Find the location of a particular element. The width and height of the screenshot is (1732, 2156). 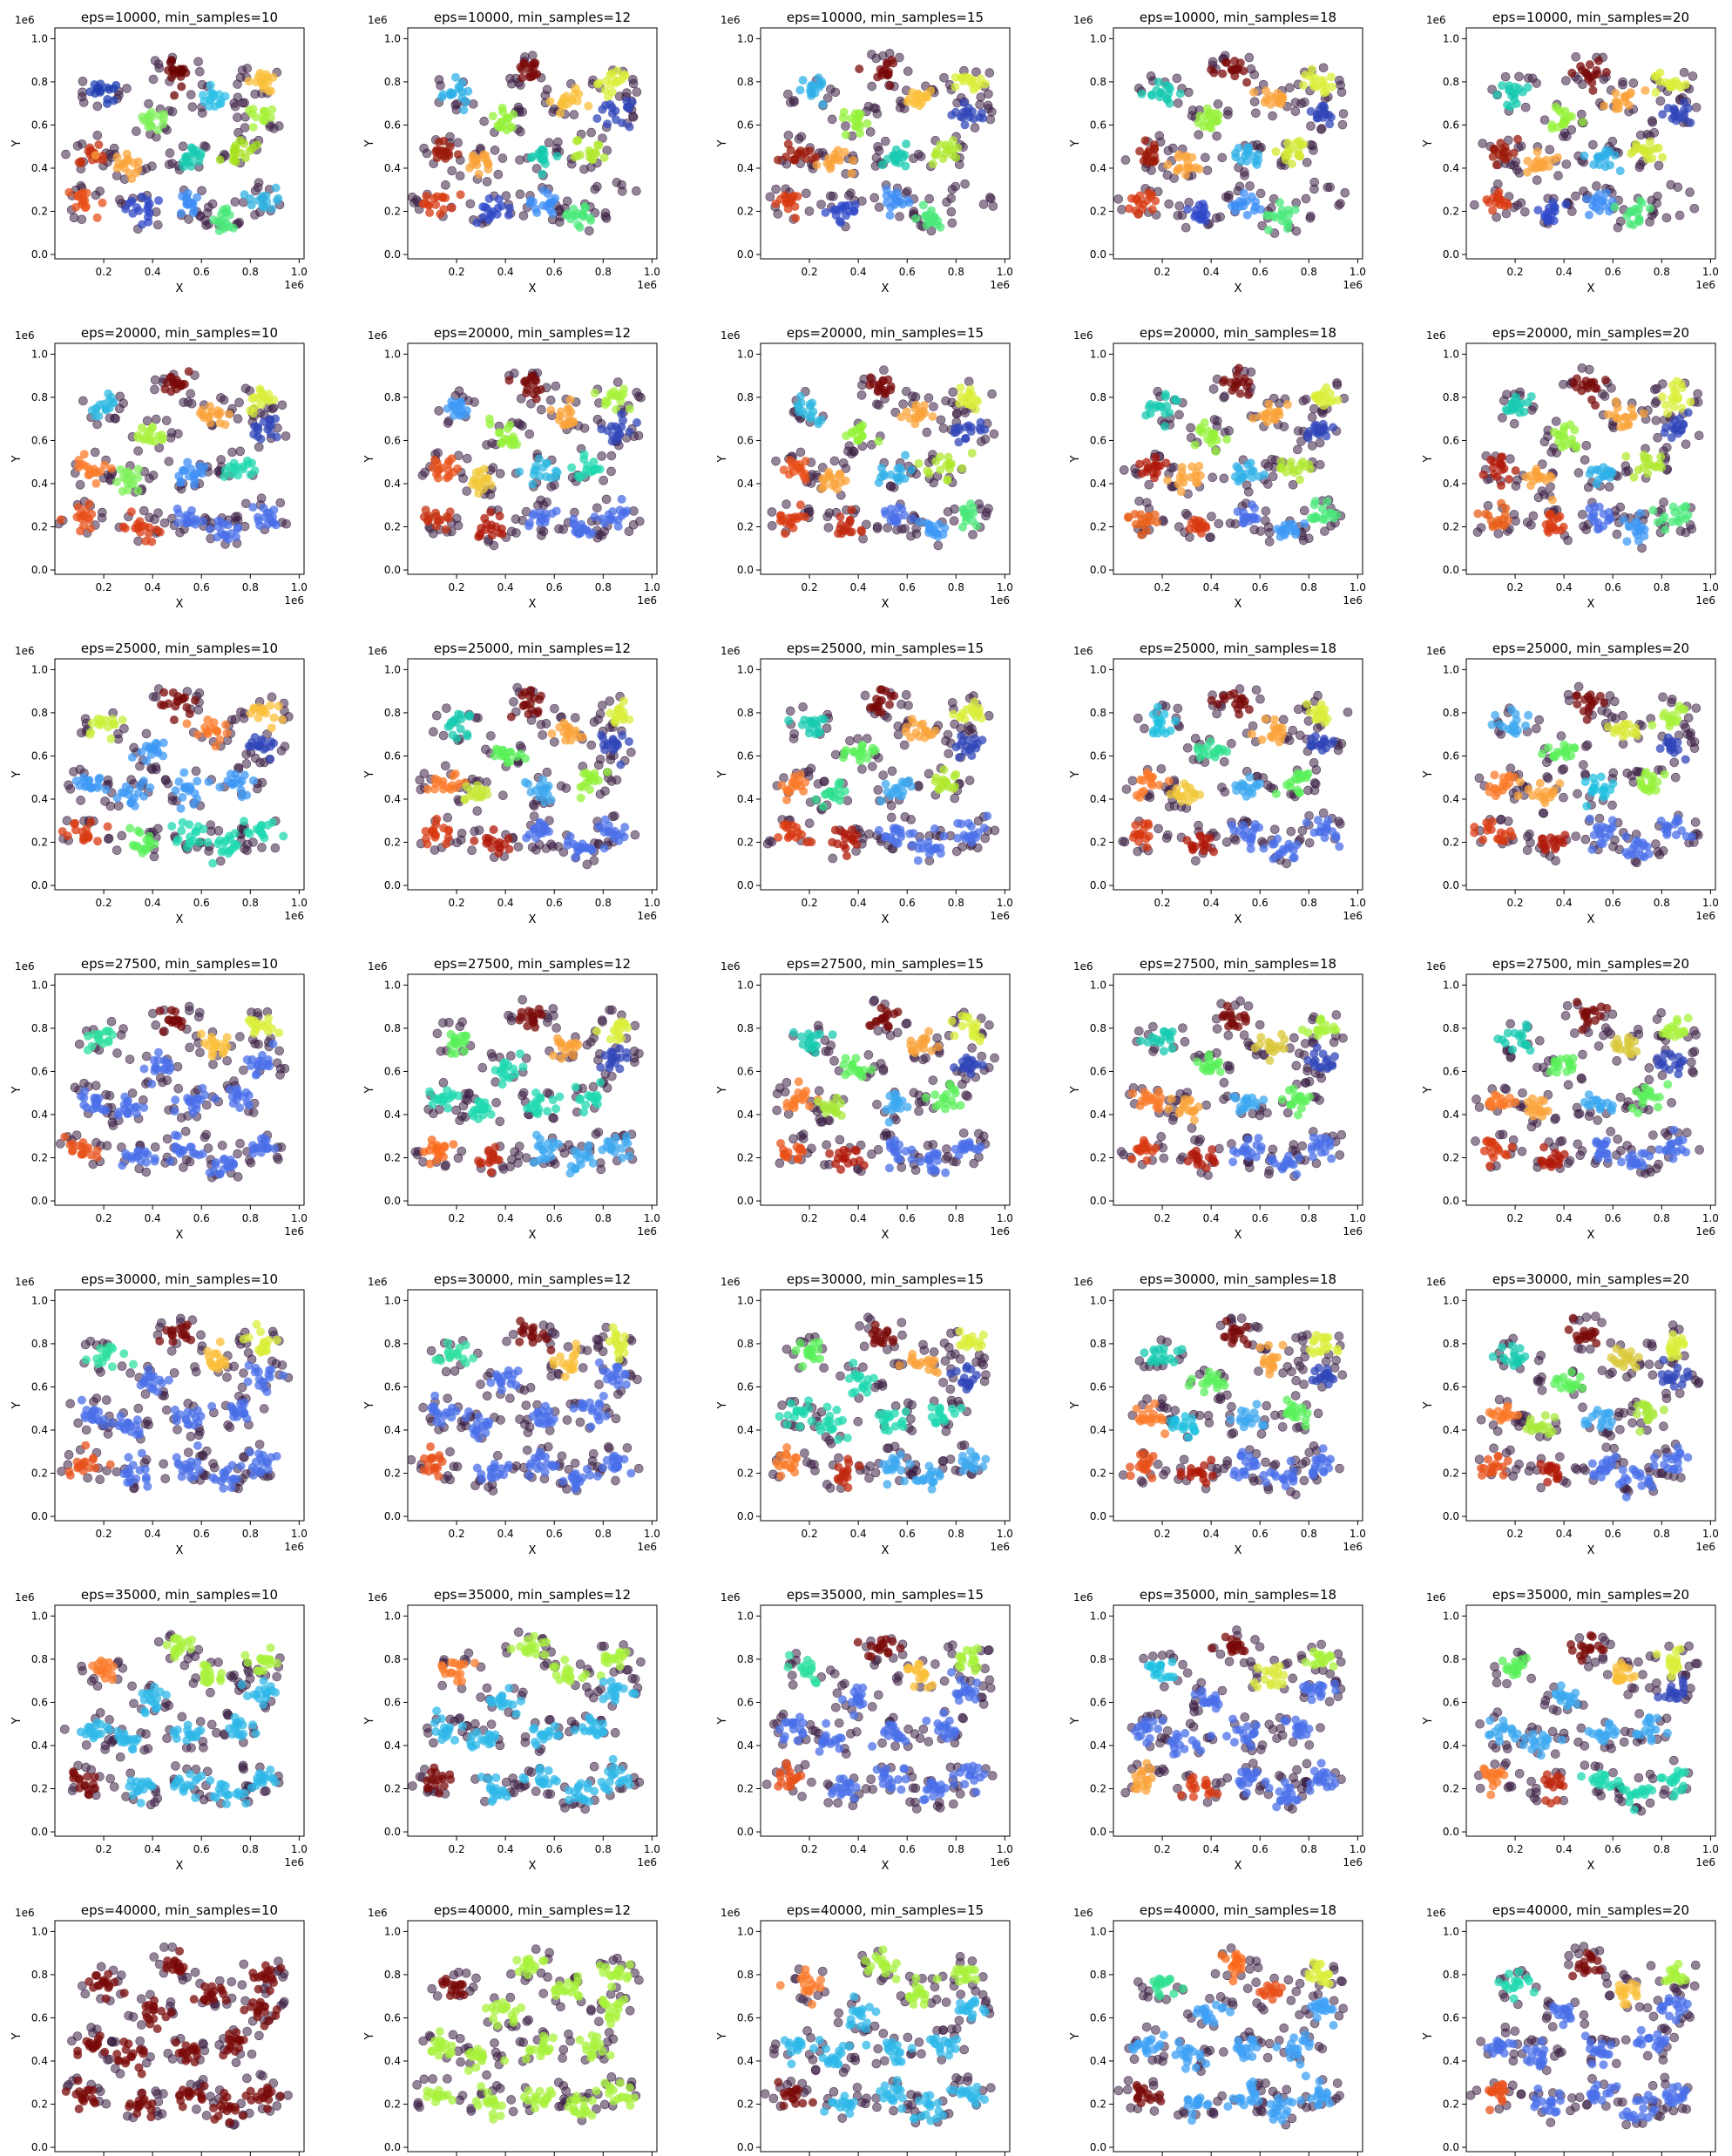

x-axis-label: X is located at coordinates (886, 604).